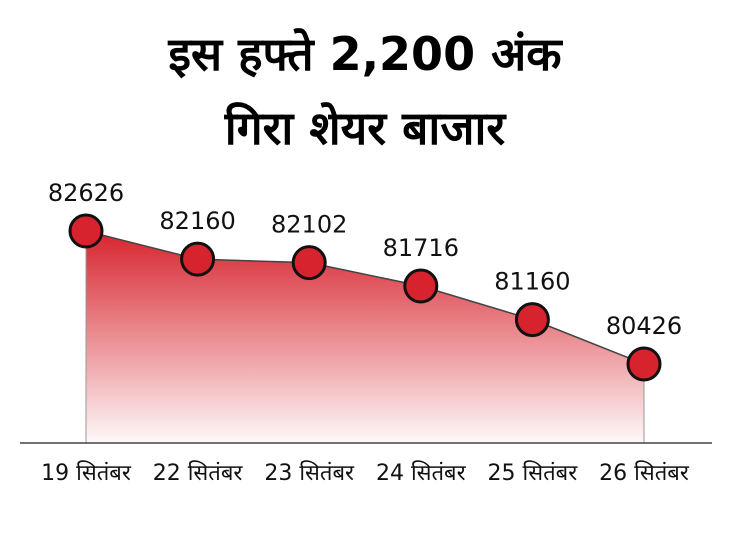 This screenshot has height=548, width=730. Describe the element at coordinates (365, 54) in the screenshot. I see `chart-title: इस हफ्ते 2,200 अंक` at that location.